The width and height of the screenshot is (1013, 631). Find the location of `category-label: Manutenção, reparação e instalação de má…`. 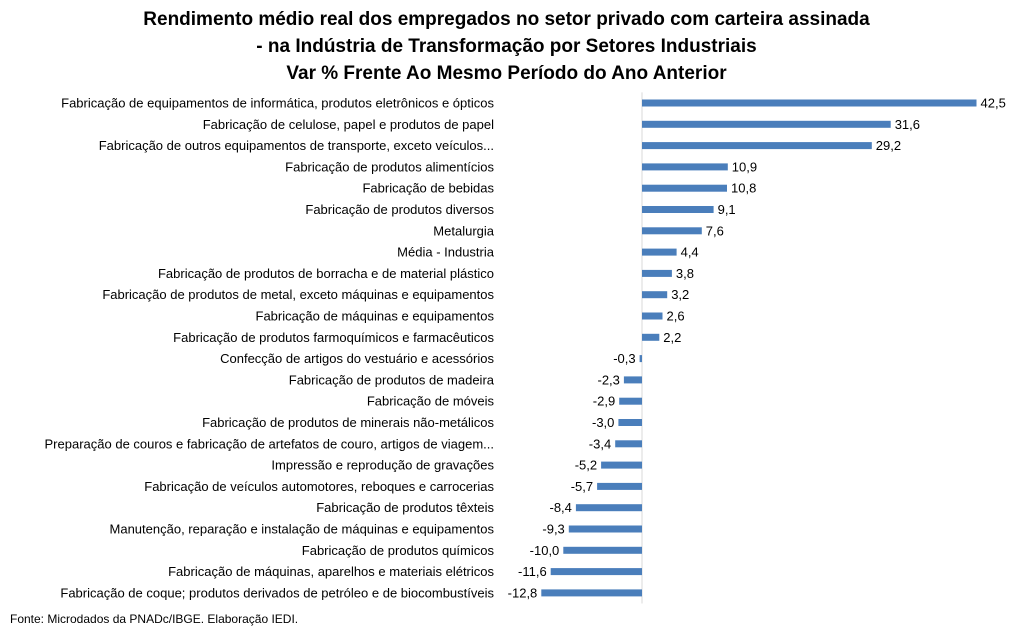

category-label: Manutenção, reparação e instalação de má… is located at coordinates (302, 529).